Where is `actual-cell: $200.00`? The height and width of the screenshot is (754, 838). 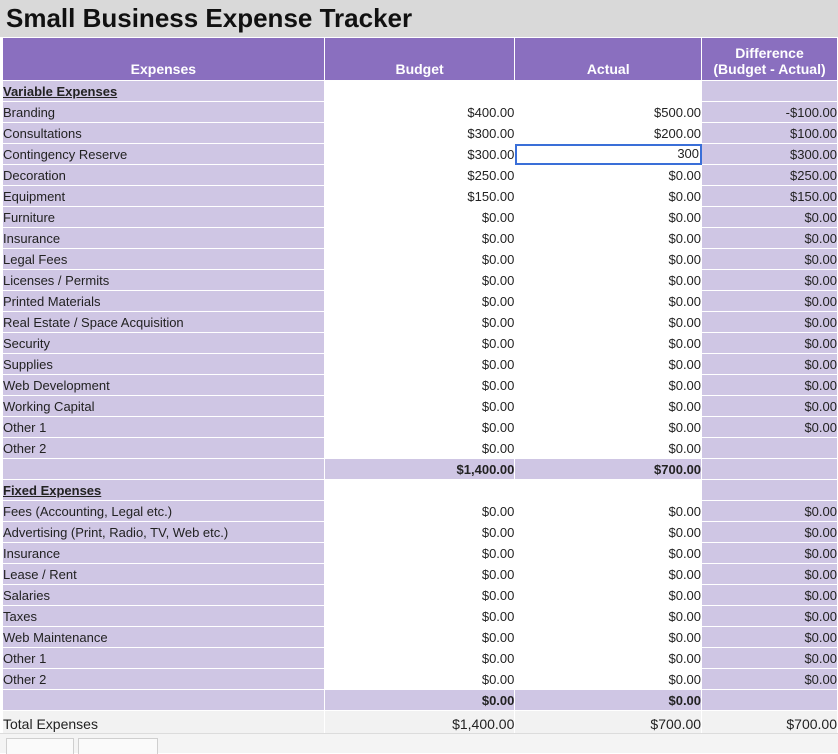
actual-cell: $200.00 is located at coordinates (608, 133).